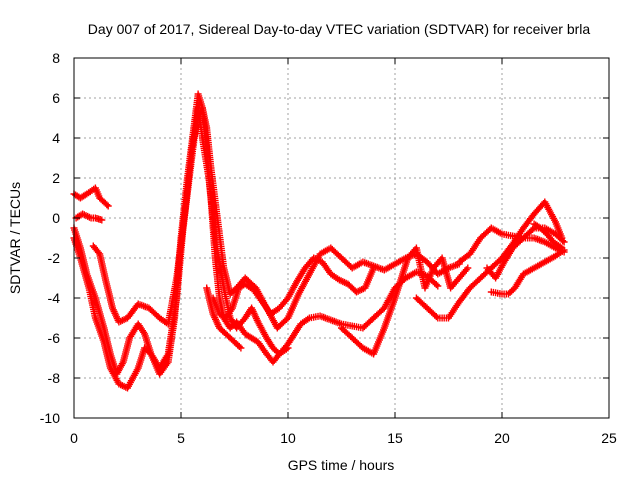 This screenshot has width=640, height=480. I want to click on y-axis-label: SDTVAR / TECUs, so click(15, 238).